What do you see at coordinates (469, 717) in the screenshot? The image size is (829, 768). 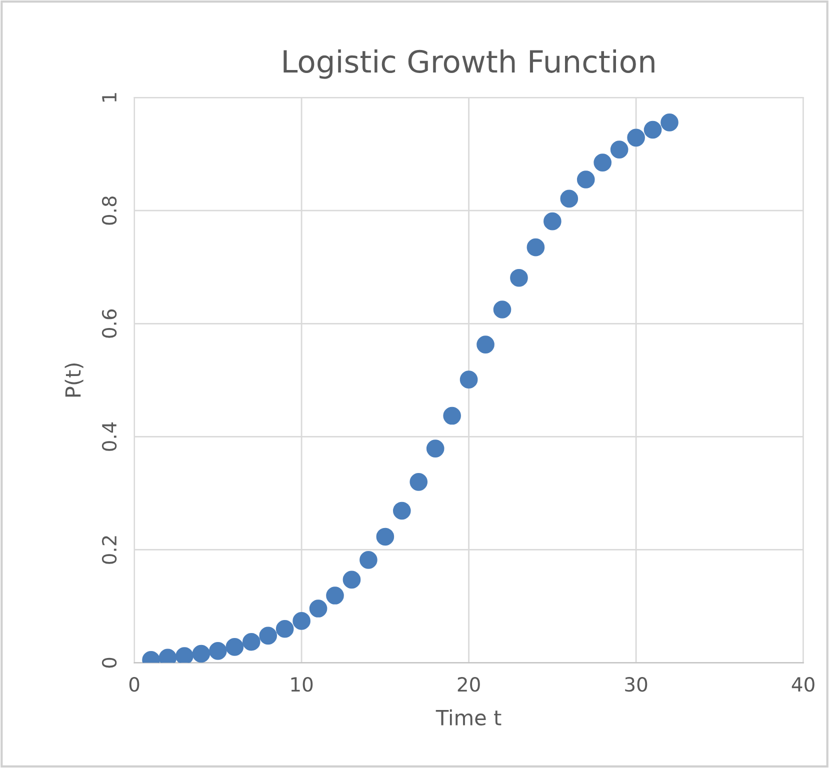 I see `x-axis-title: Time t` at bounding box center [469, 717].